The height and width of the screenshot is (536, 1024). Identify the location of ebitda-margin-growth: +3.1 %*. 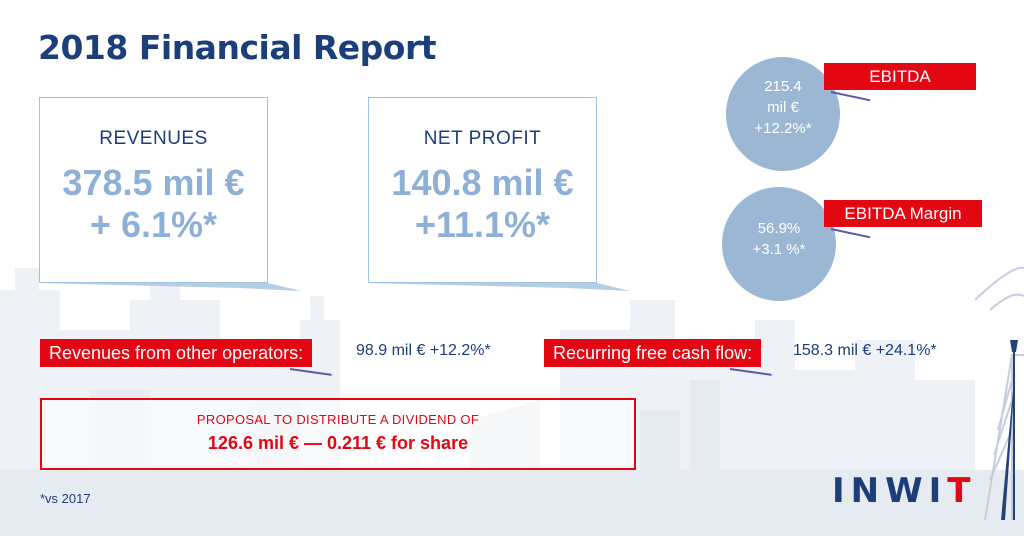
(779, 249).